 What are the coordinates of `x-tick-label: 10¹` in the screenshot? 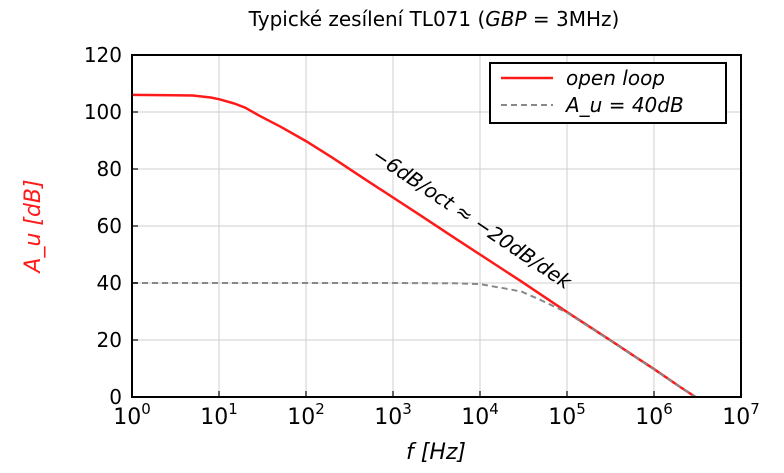 It's located at (219, 415).